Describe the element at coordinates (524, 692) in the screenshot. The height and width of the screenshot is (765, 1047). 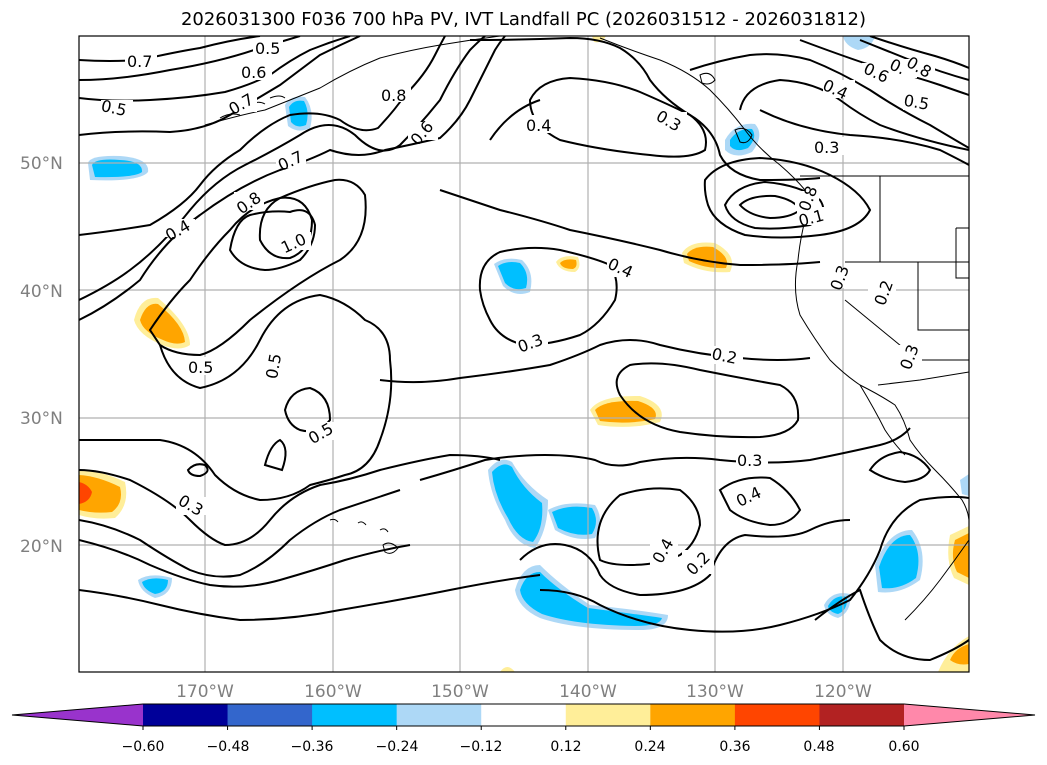
I see `lon-tick-labels: 170°W 160°W 150°W 140°W 130°W 120°W` at that location.